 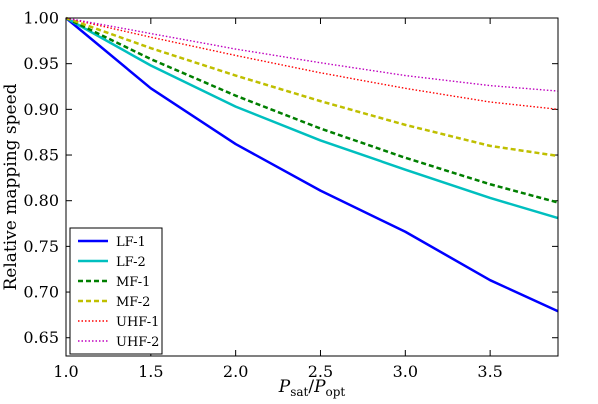 I want to click on y-tick-label: 0.90, so click(x=41, y=109).